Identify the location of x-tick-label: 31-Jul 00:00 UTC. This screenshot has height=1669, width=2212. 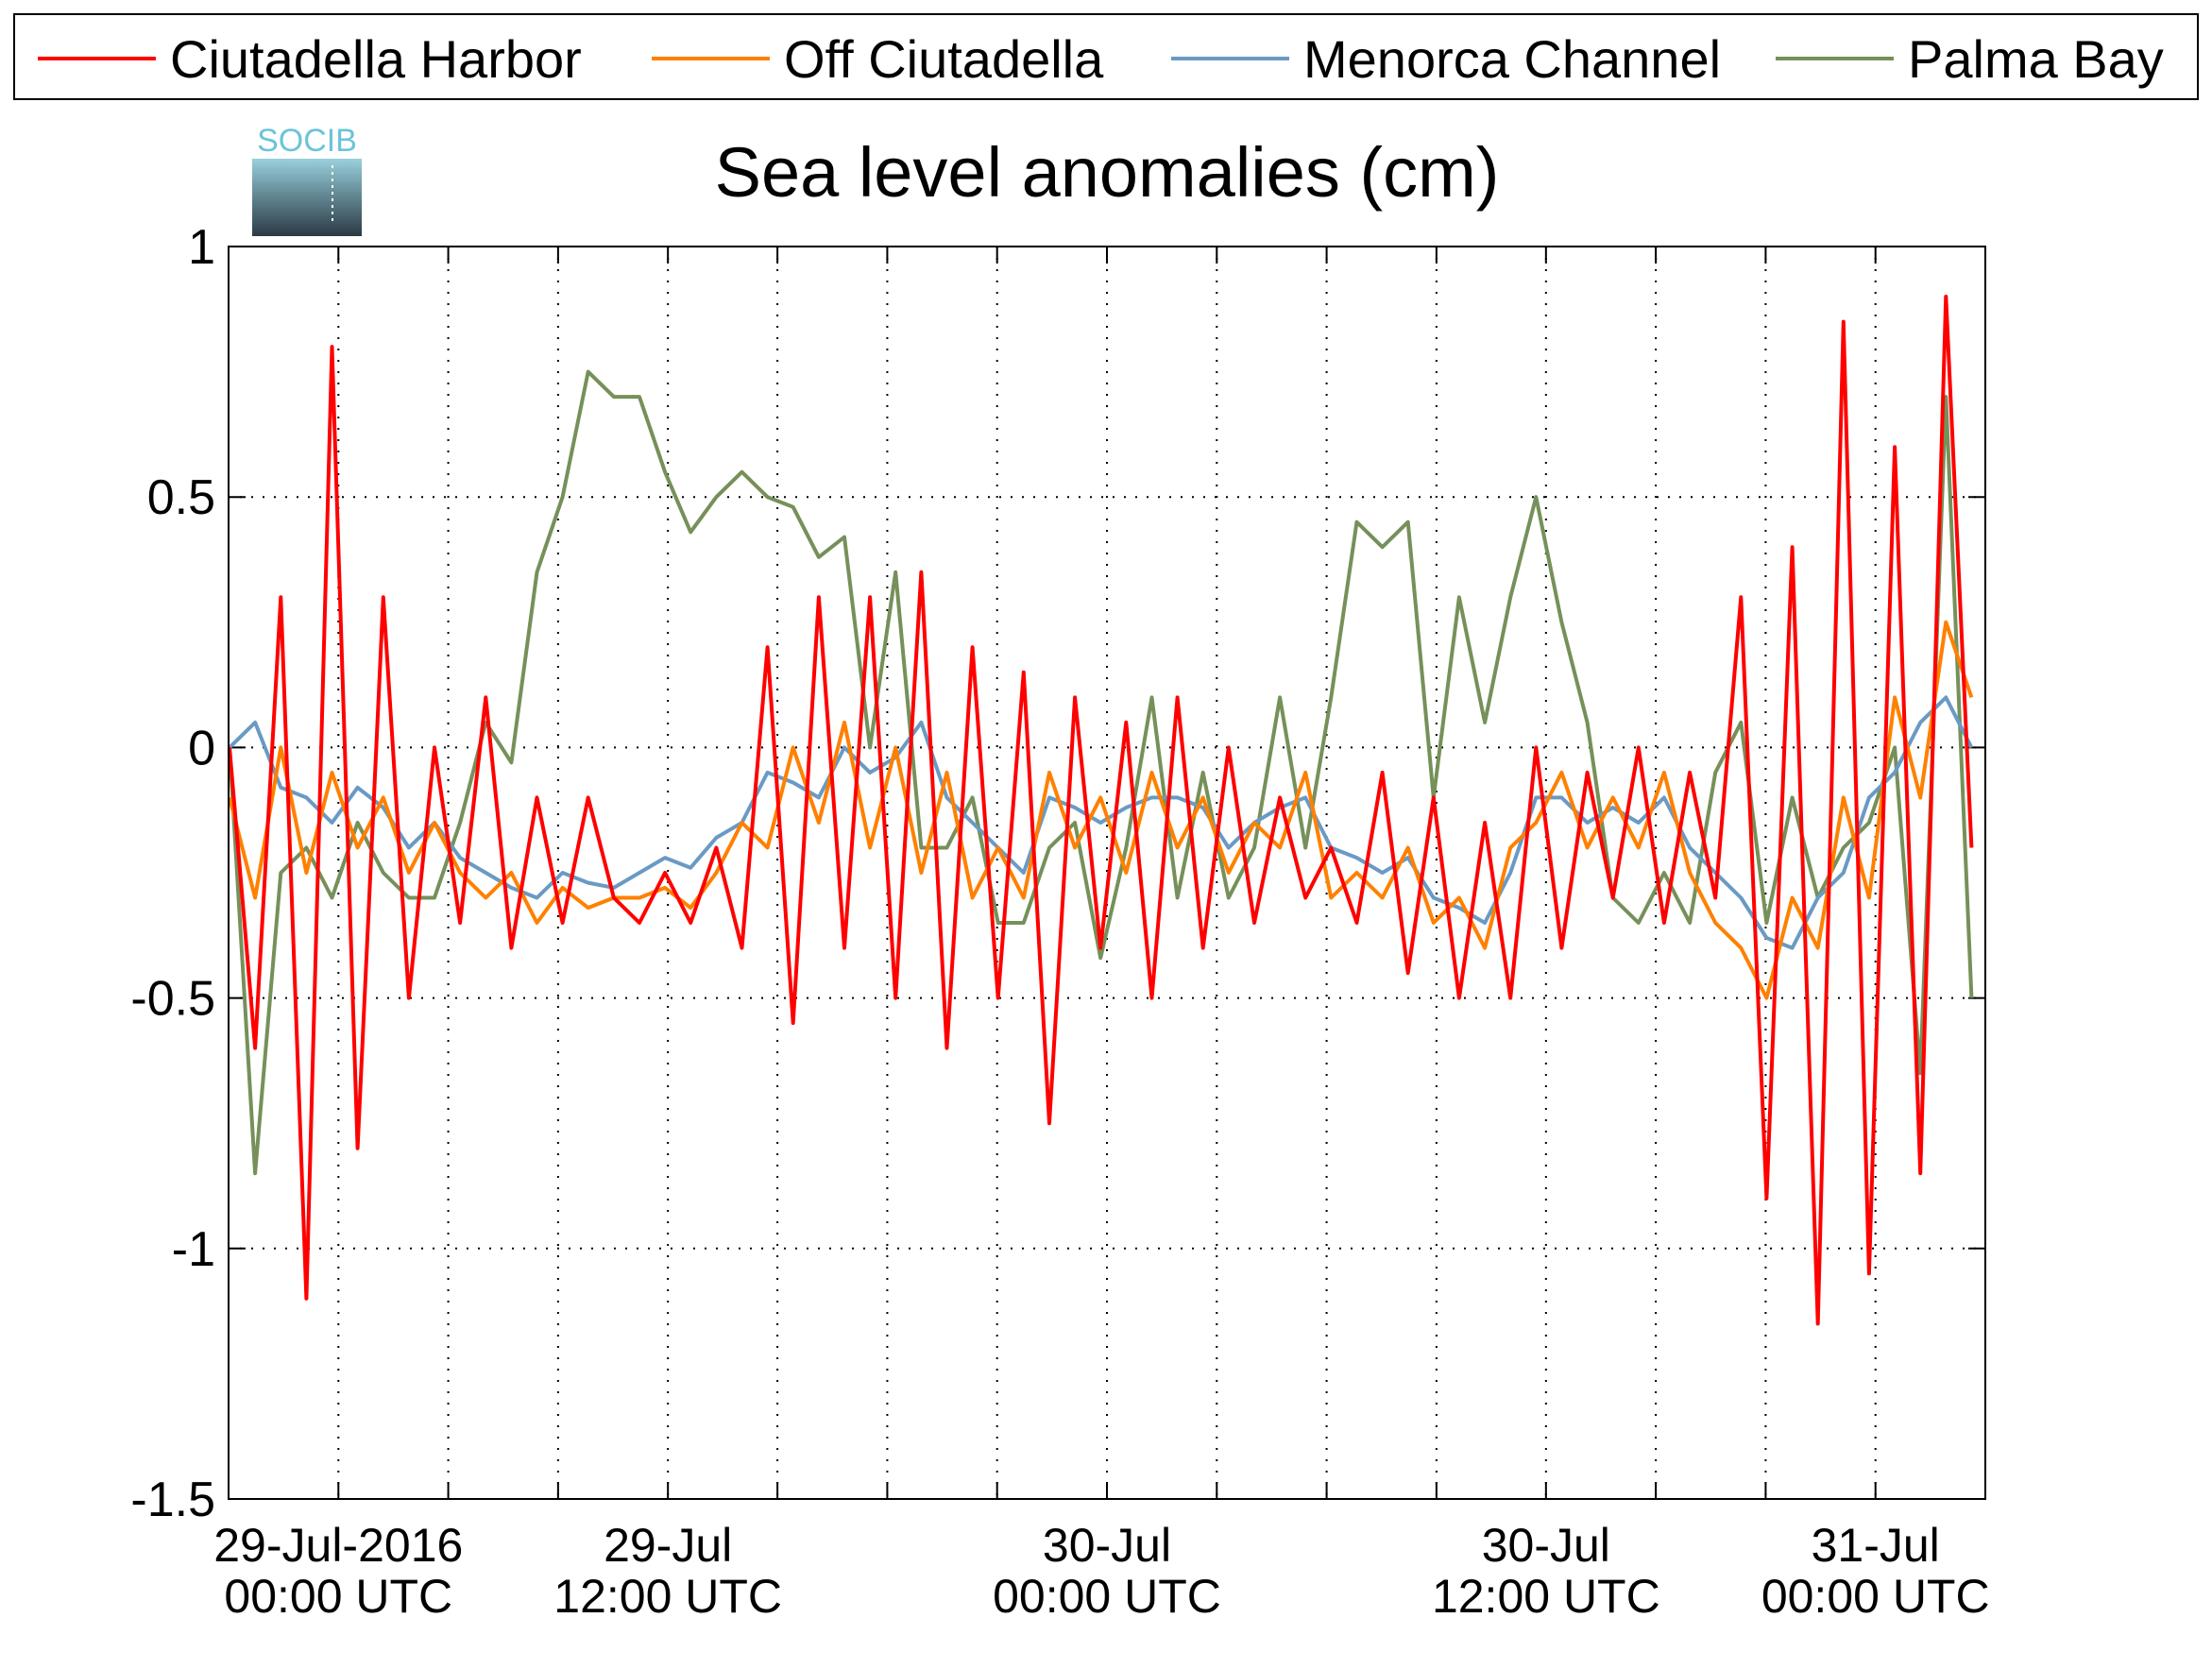
(1875, 1571).